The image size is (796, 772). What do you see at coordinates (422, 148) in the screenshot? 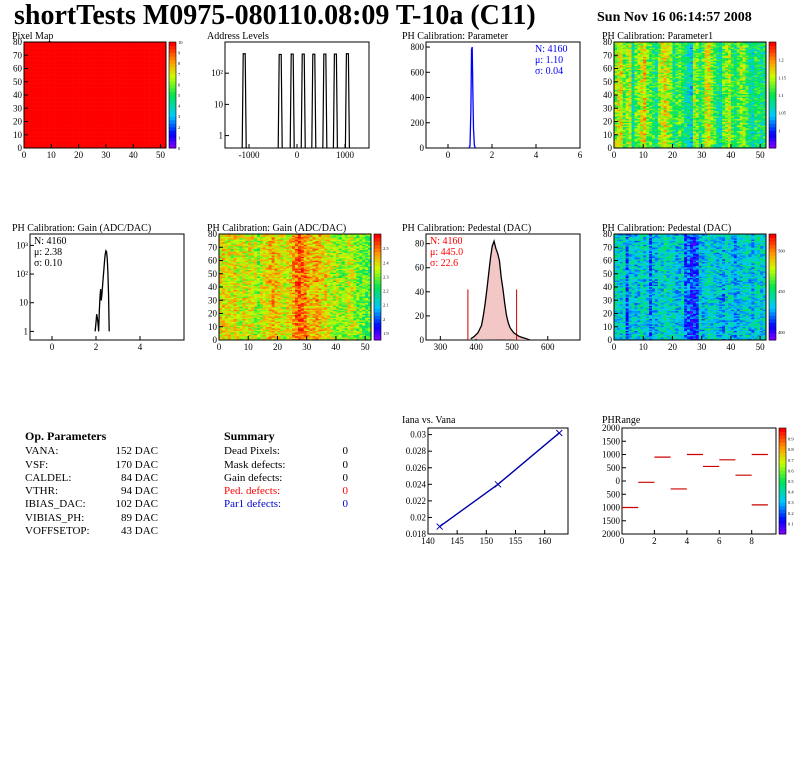
I see `y-tick-label: 0` at bounding box center [422, 148].